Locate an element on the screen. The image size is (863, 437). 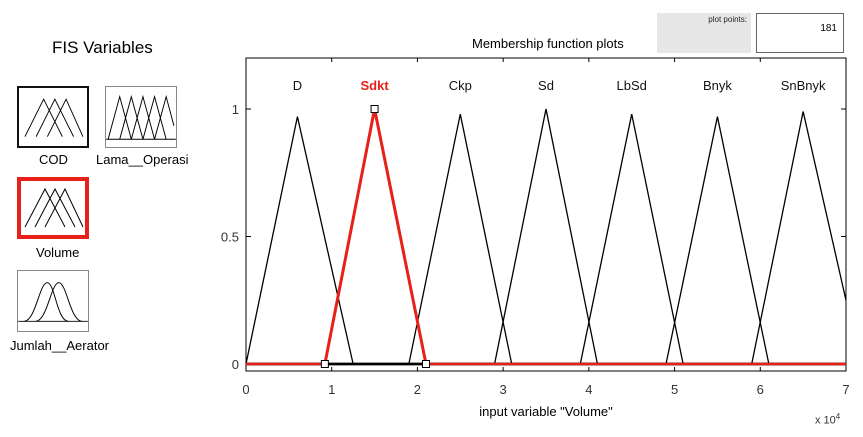
mf-label-bnyk: Bnyk is located at coordinates (717, 85).